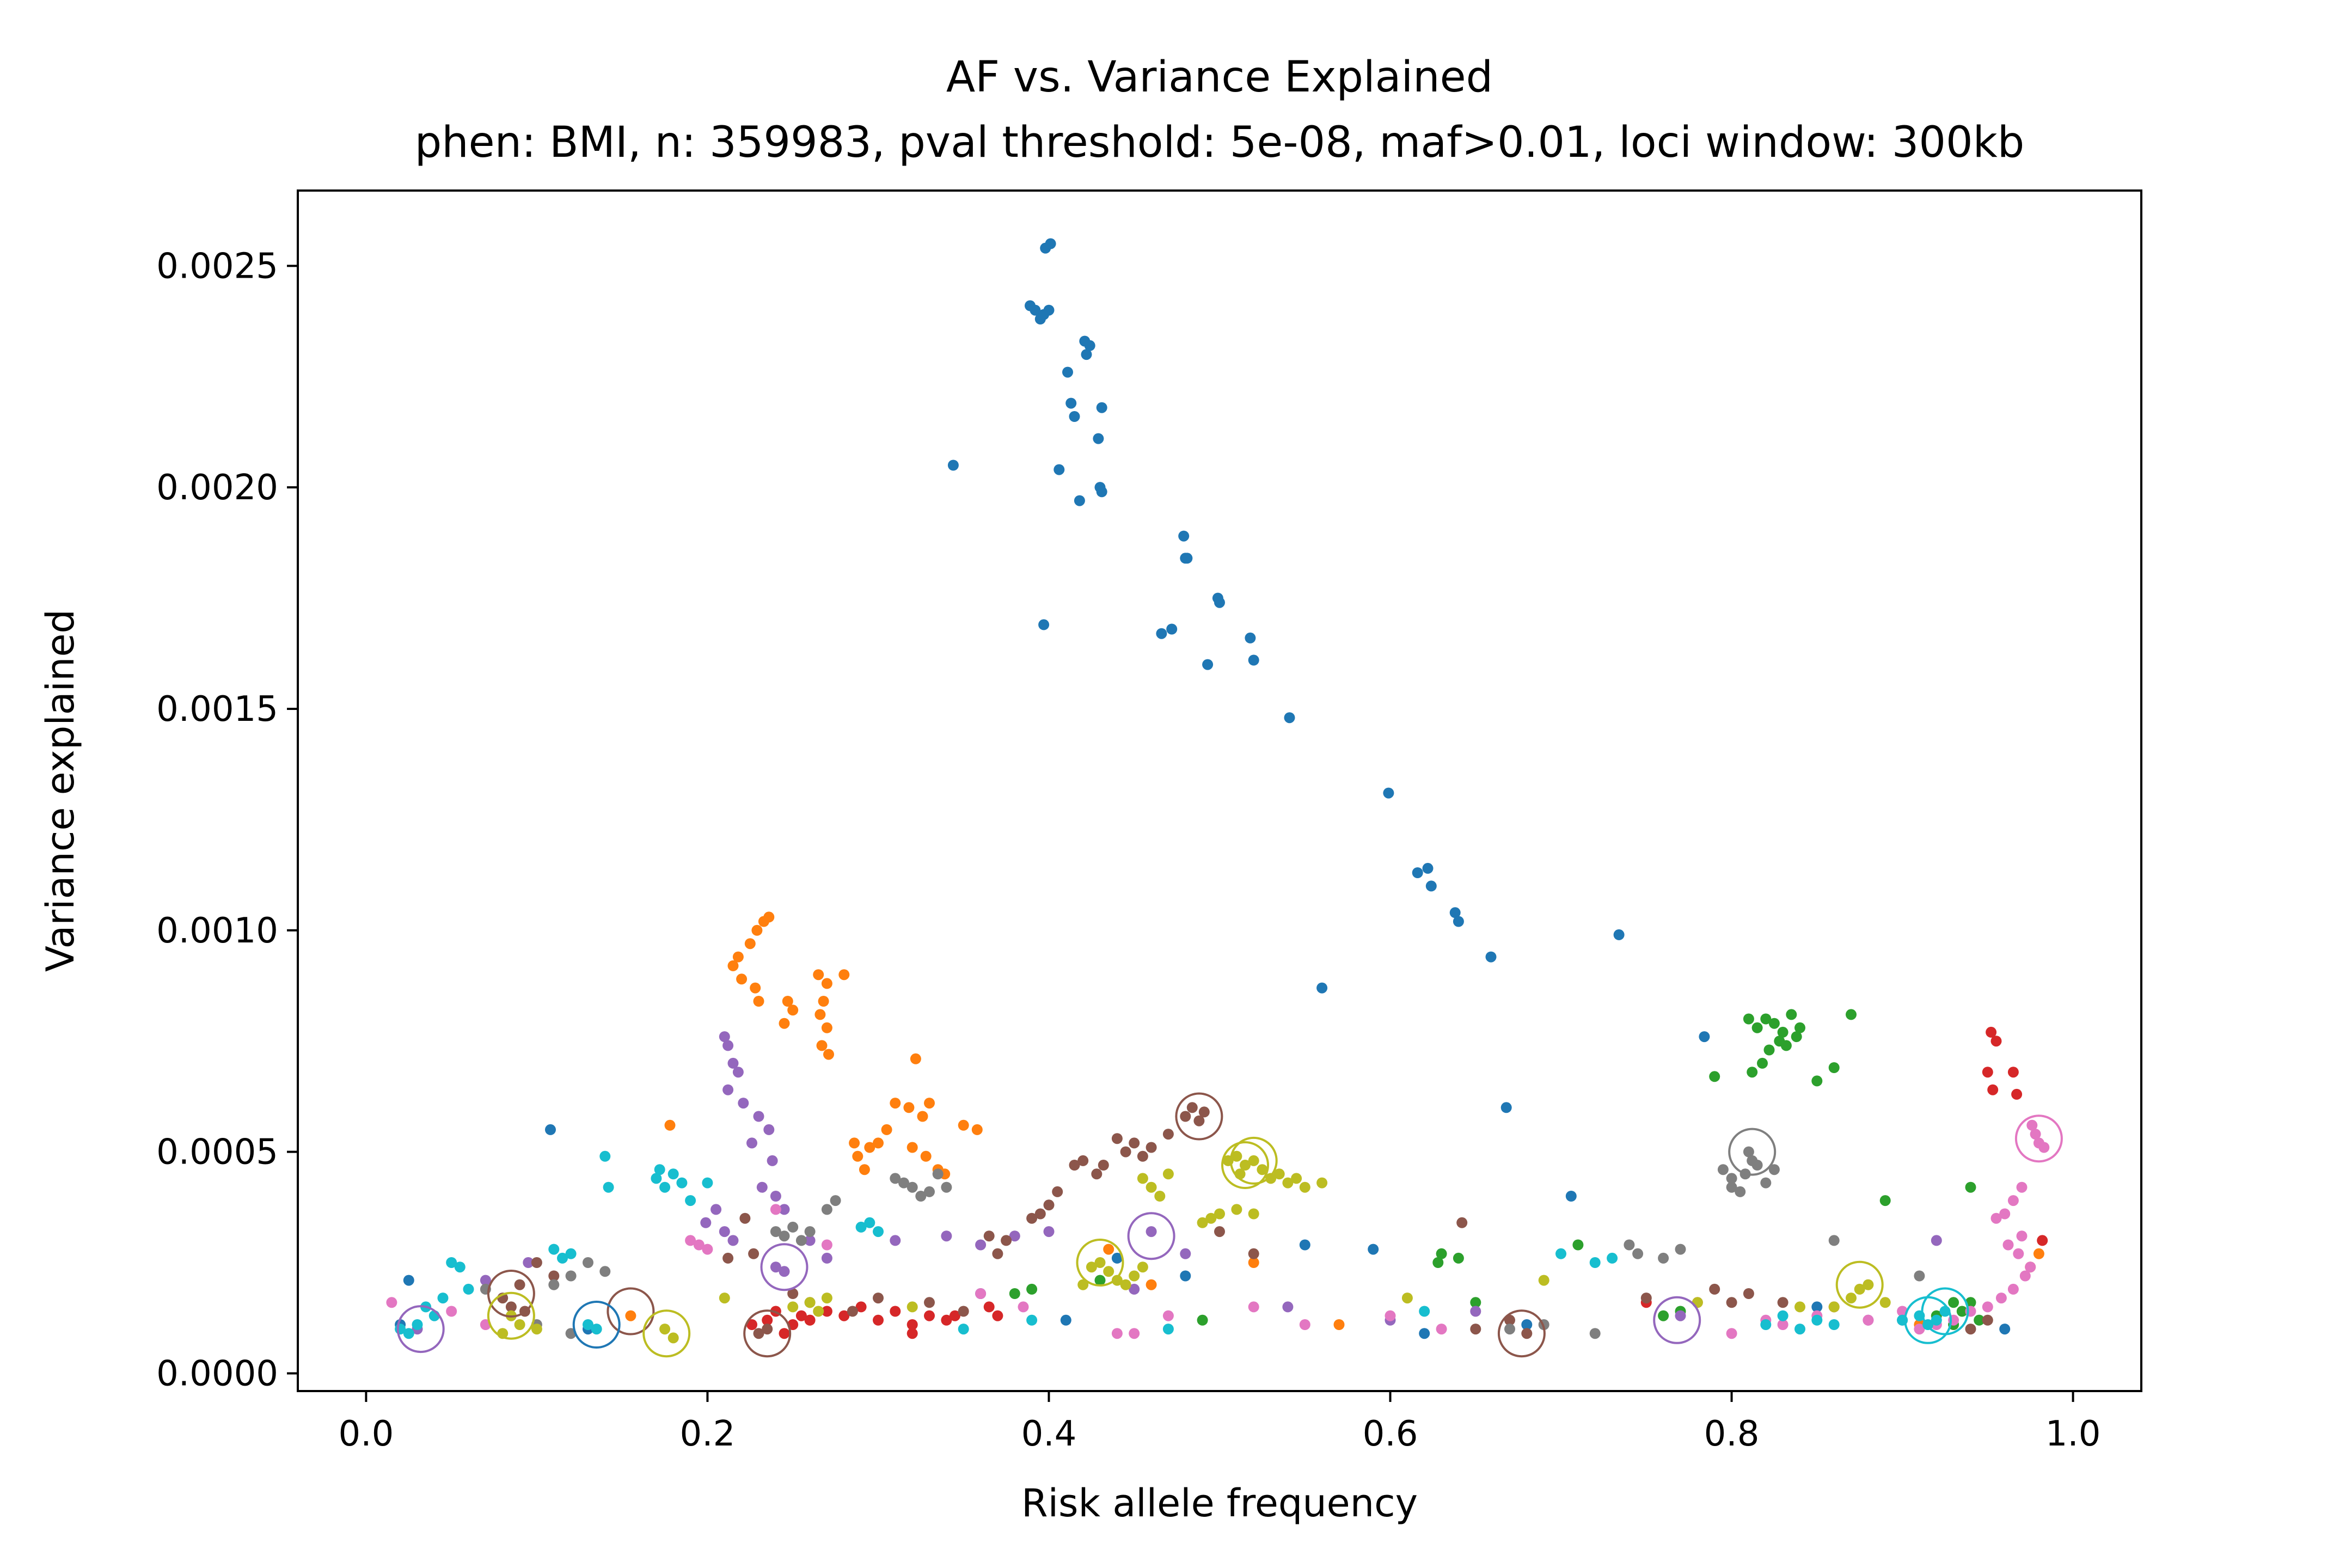 This screenshot has width=2352, height=1568. What do you see at coordinates (1219, 77) in the screenshot?
I see `chart-title: AF vs. Variance Explained` at bounding box center [1219, 77].